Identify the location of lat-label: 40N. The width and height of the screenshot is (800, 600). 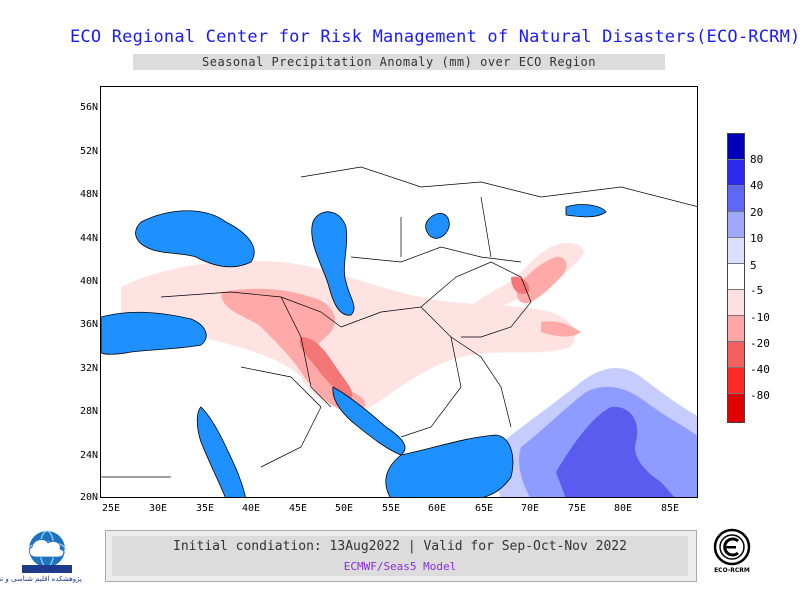
(88, 281).